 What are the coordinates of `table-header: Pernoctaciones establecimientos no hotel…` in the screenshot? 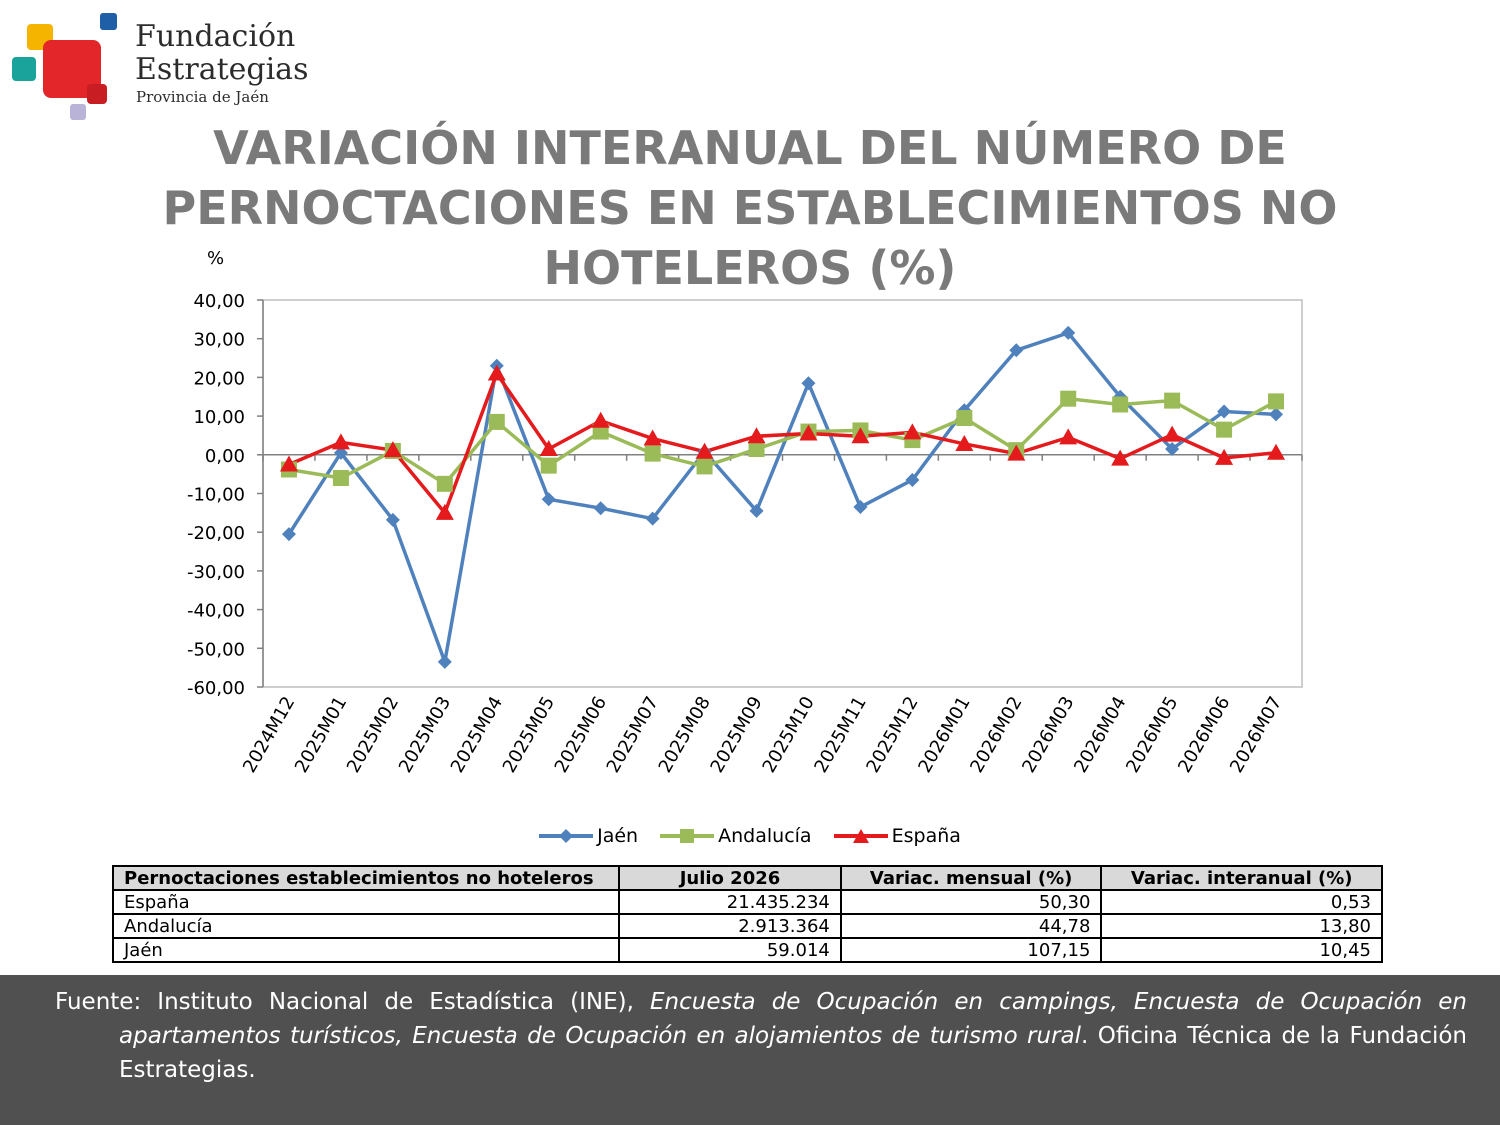 It's located at (366, 878).